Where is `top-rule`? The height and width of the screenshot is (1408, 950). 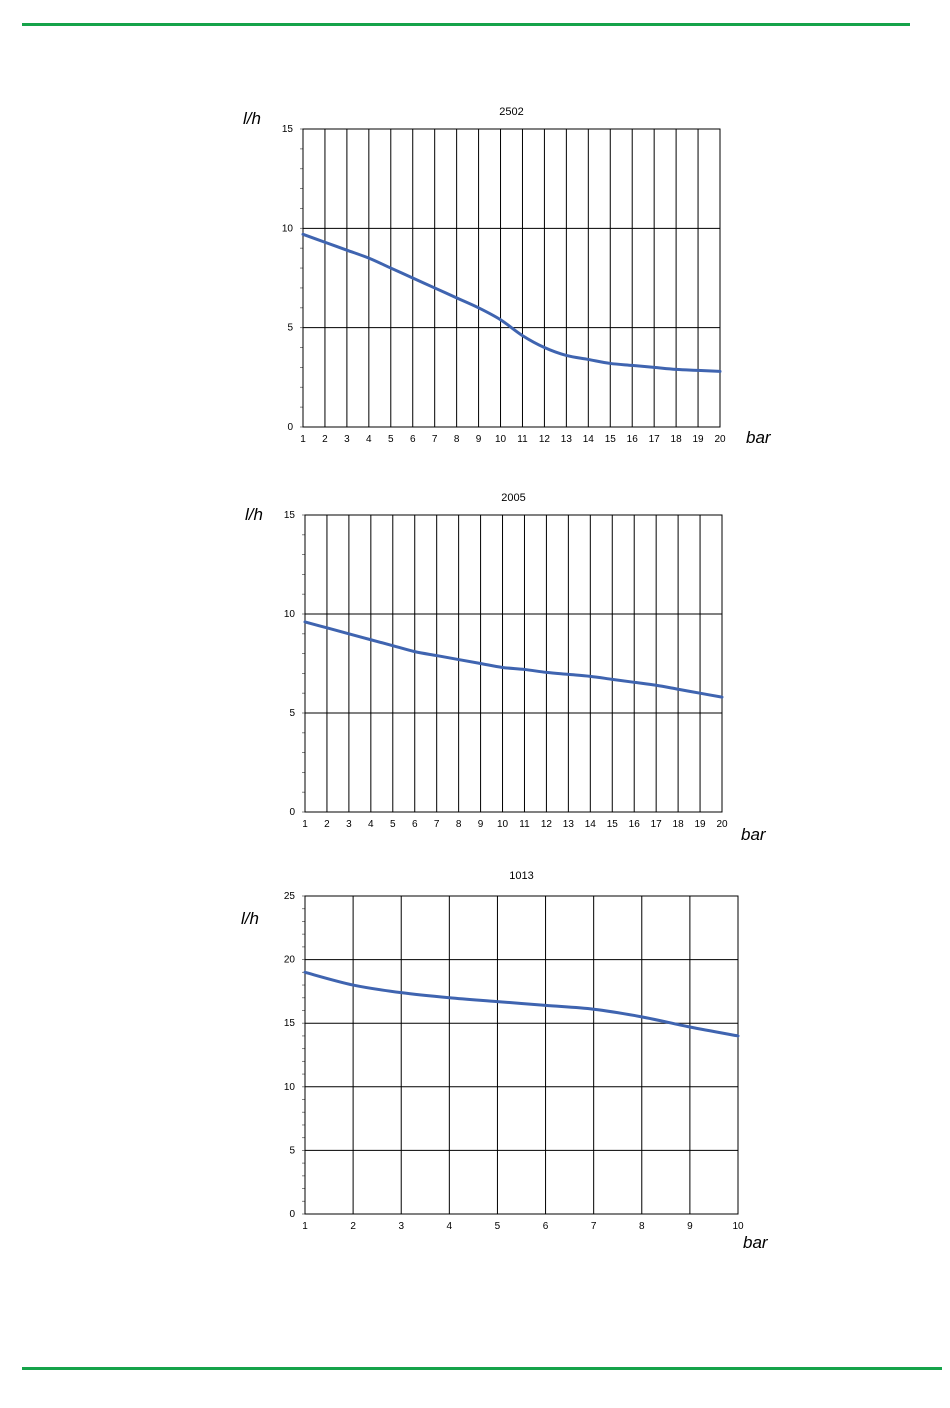 top-rule is located at coordinates (466, 24).